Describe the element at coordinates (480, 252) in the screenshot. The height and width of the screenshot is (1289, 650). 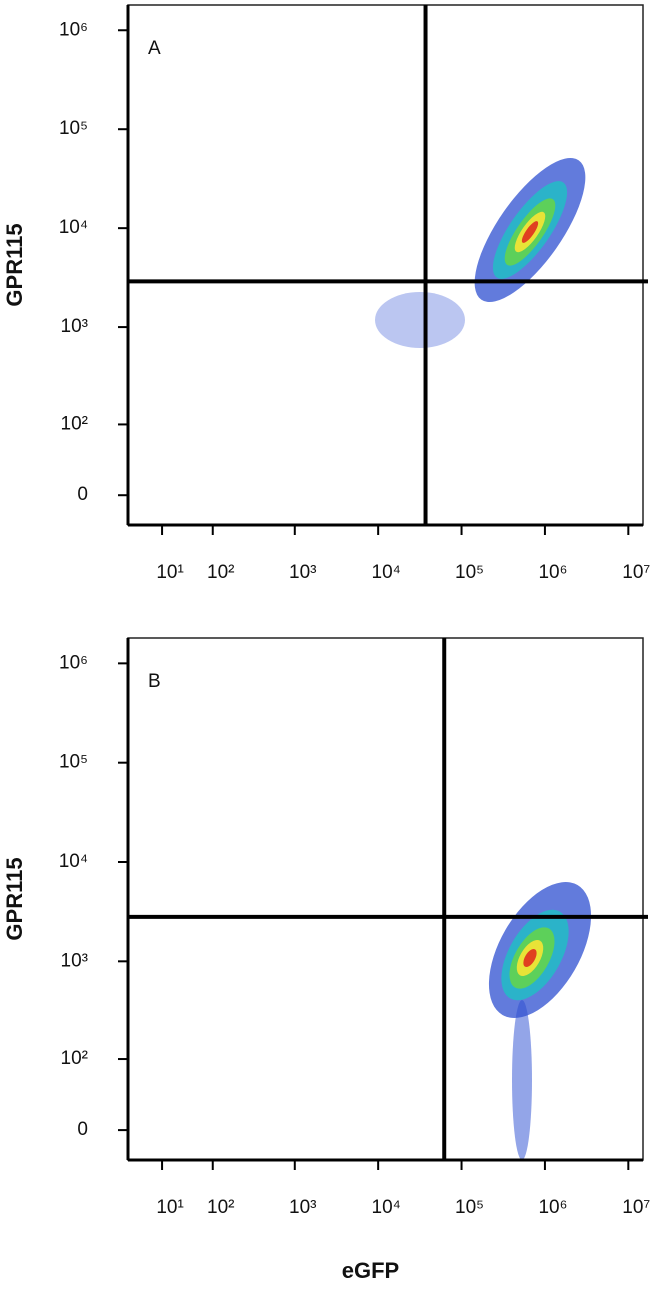
I see `density-cloud-a` at that location.